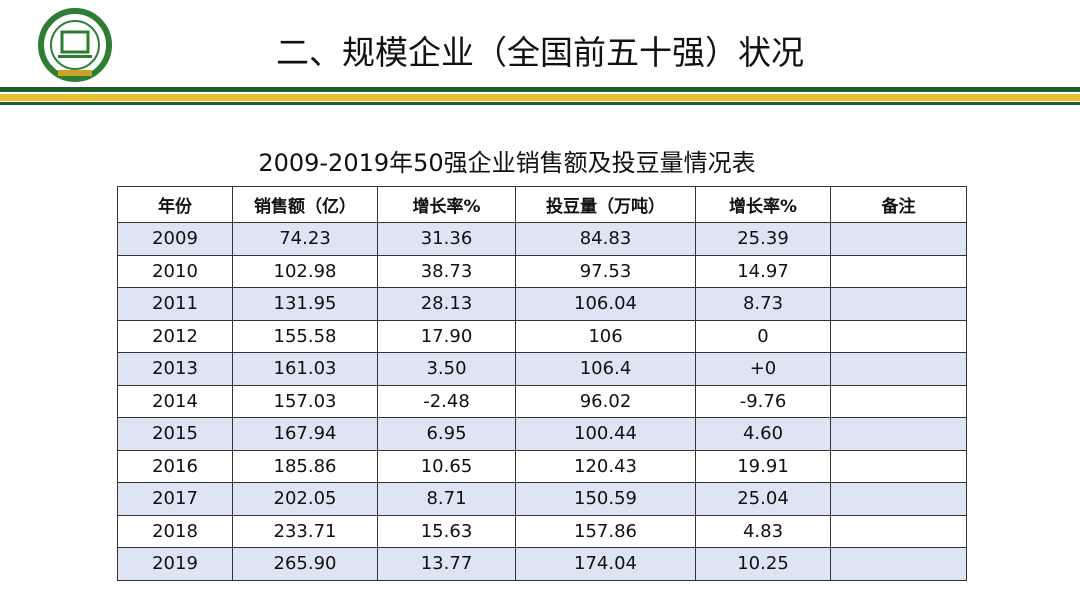 This screenshot has height=607, width=1080. What do you see at coordinates (175, 204) in the screenshot?
I see `column-header: 年份` at bounding box center [175, 204].